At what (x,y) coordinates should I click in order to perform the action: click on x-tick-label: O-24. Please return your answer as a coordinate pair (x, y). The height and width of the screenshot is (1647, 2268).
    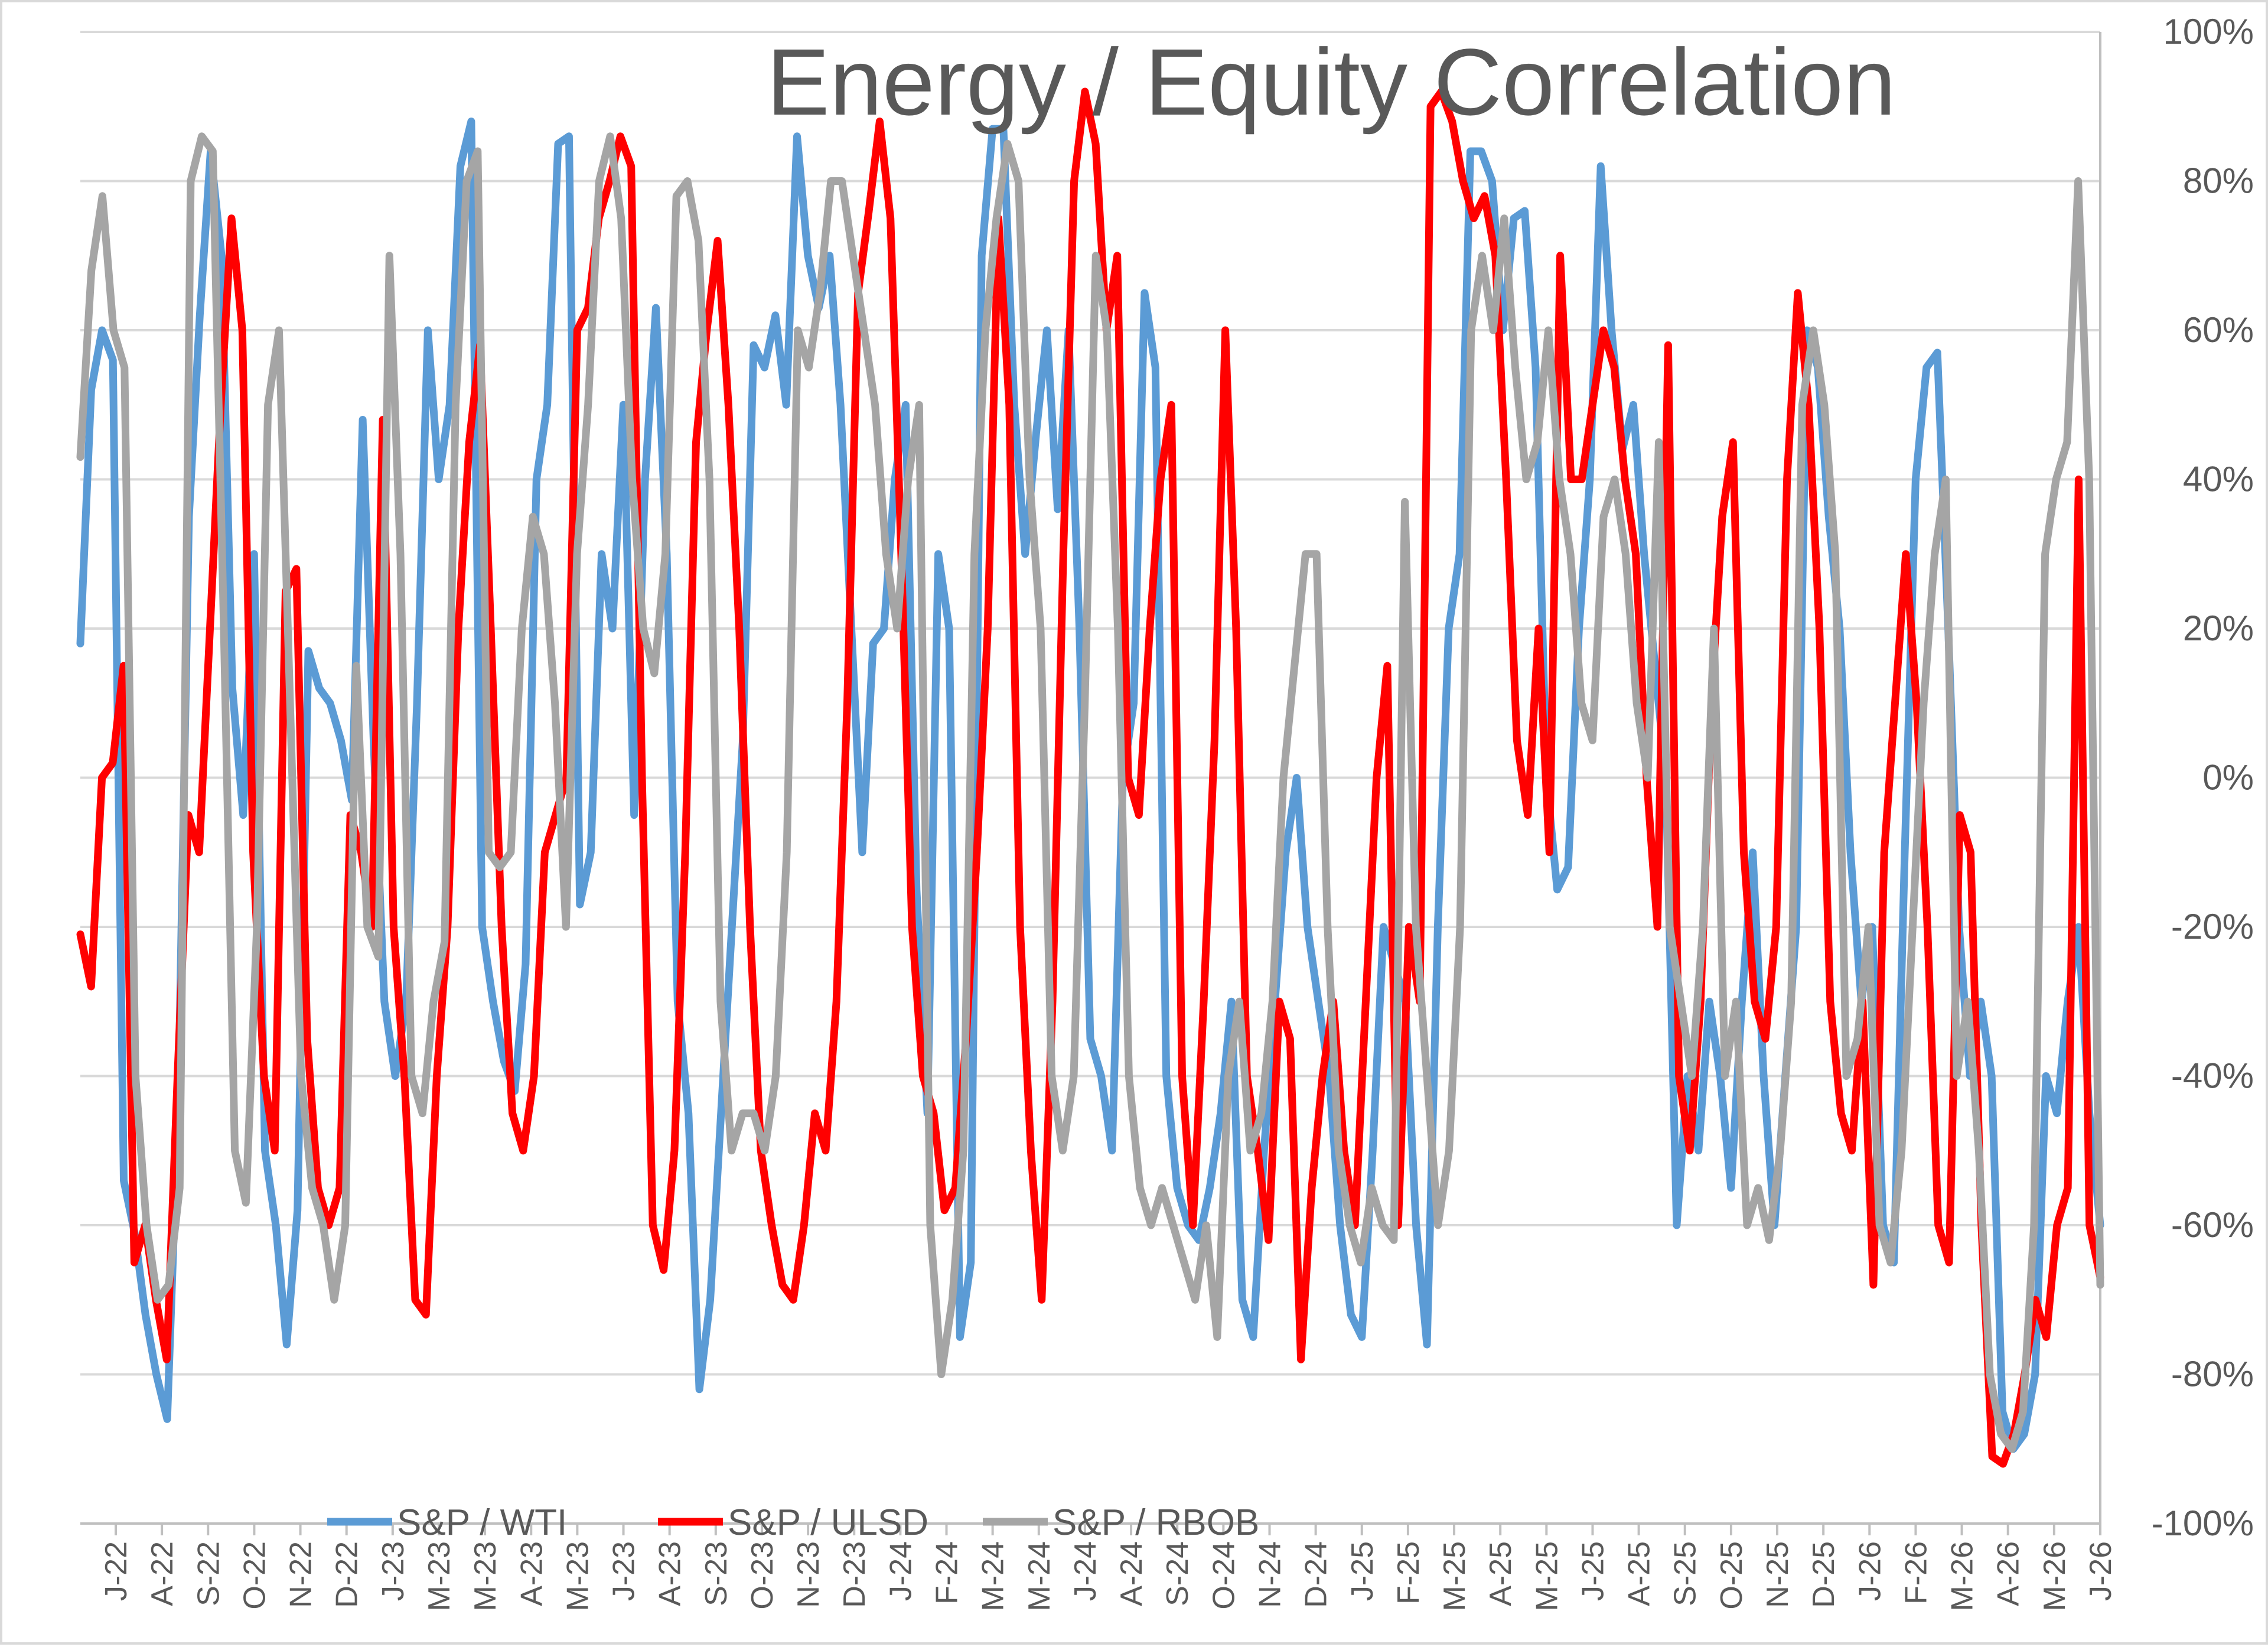
    Looking at the image, I should click on (1224, 1575).